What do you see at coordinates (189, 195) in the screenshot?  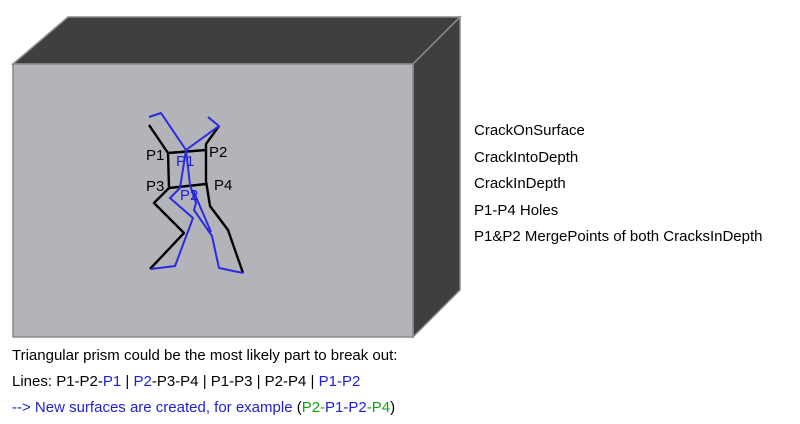 I see `point-label-p2-merge: P2` at bounding box center [189, 195].